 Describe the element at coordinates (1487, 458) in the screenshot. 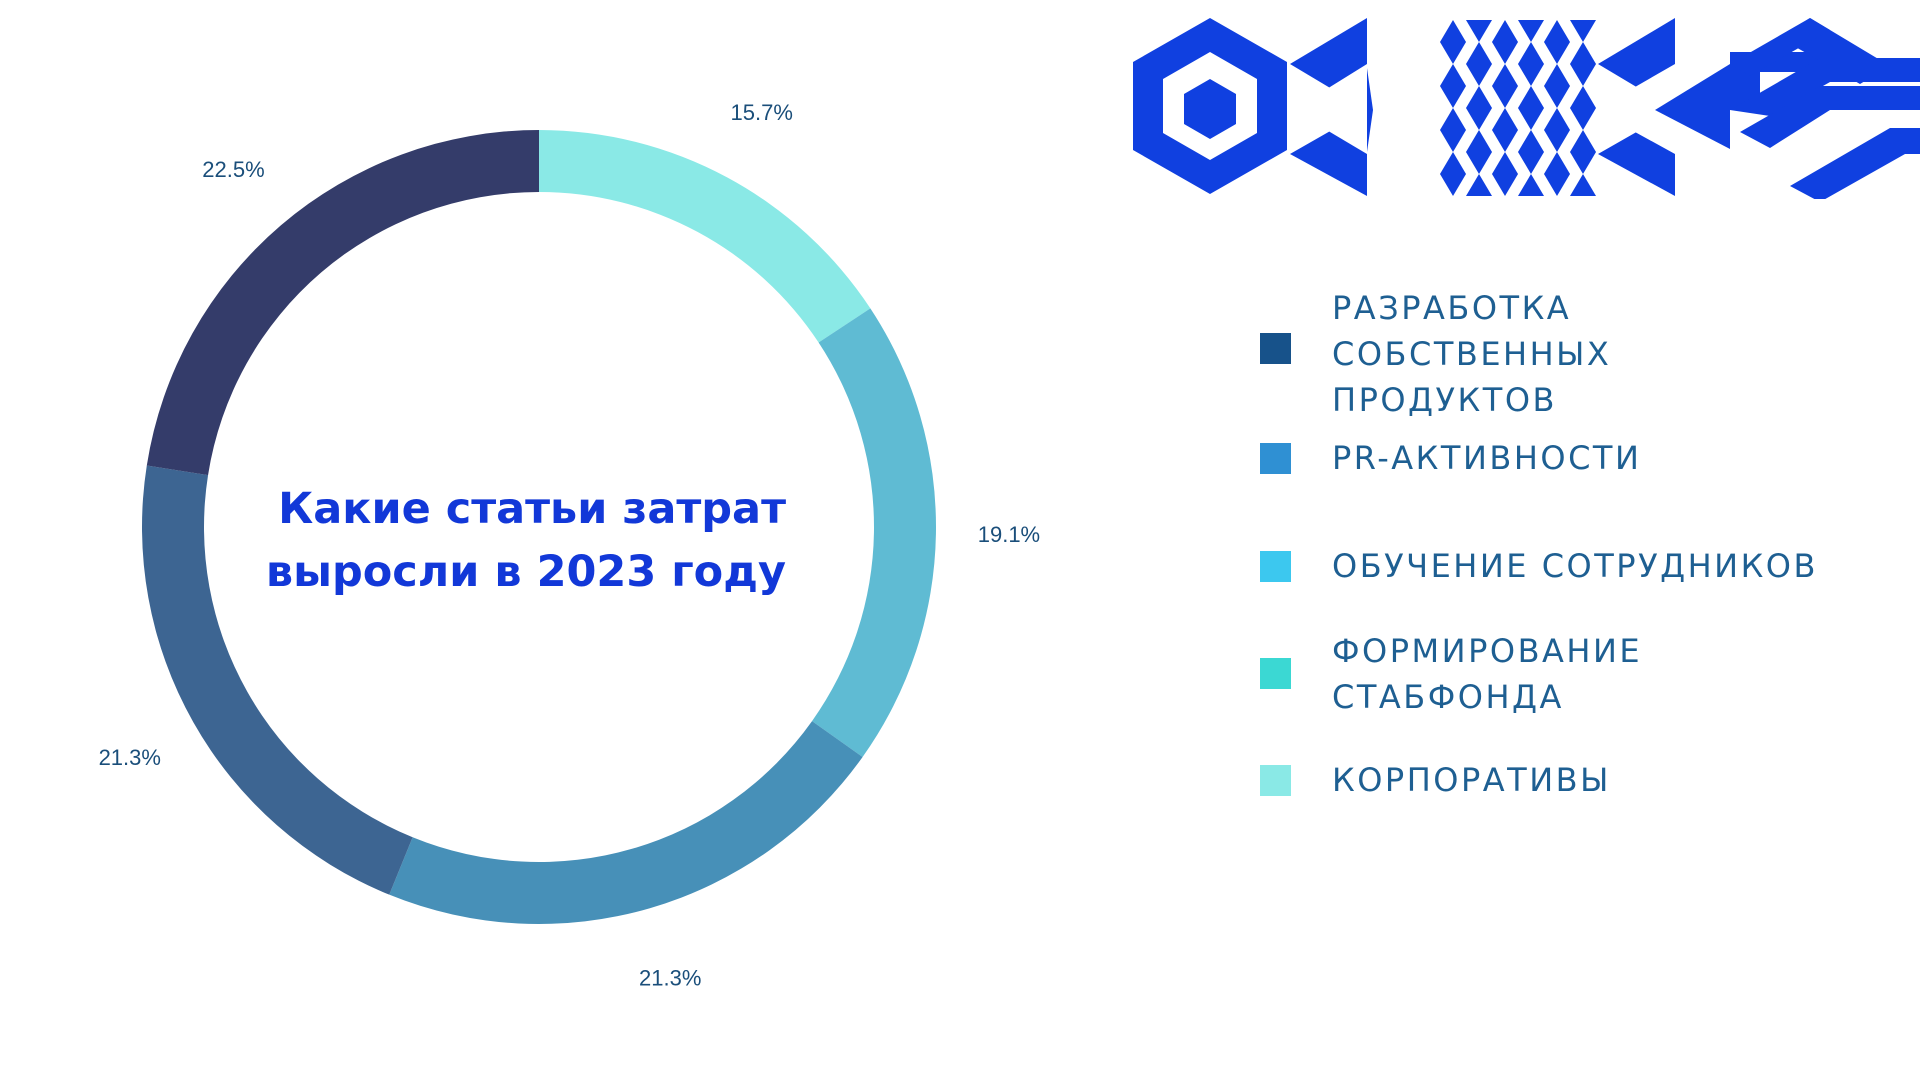

I see `legend-label-2-line-1: PR-АКТИВНОСТИ` at that location.